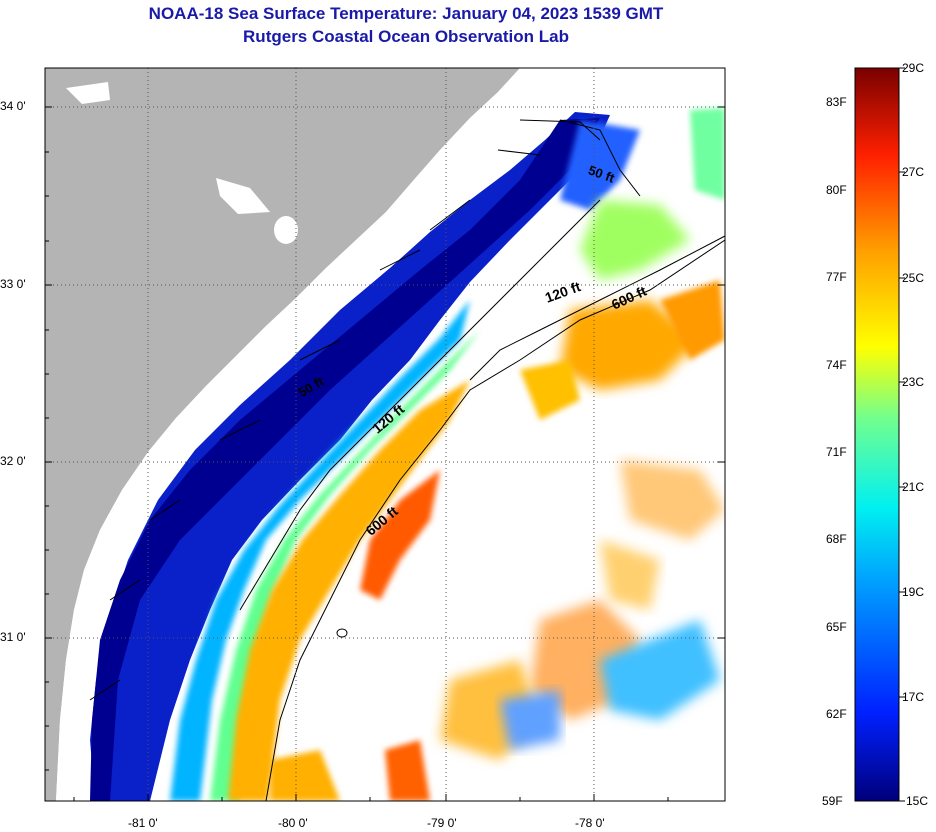 The image size is (936, 832). Describe the element at coordinates (293, 823) in the screenshot. I see `lon-label: -80 0'` at that location.